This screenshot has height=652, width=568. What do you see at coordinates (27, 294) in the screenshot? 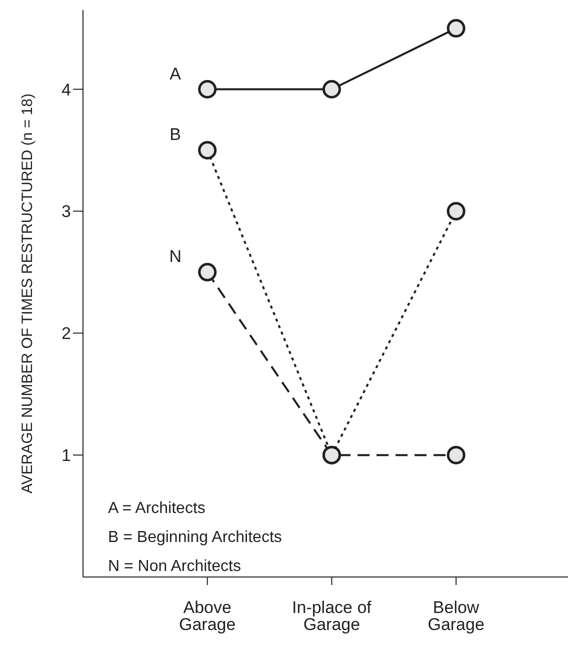
I see `y-axis-title: AVERAGE NUMBER OF TIMES RESTRUCTURED (n = 18)` at bounding box center [27, 294].